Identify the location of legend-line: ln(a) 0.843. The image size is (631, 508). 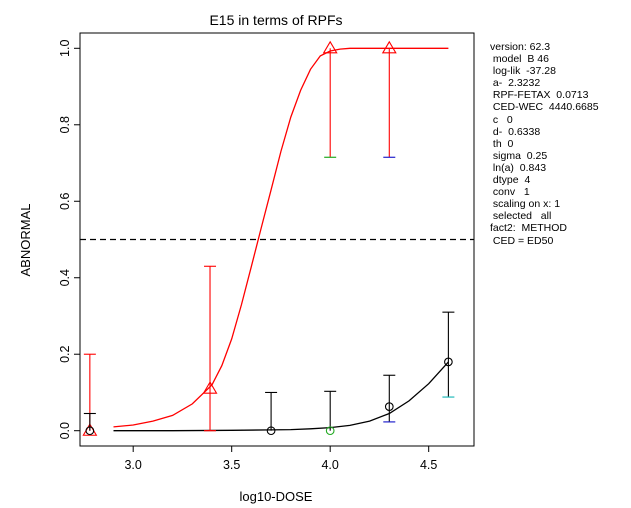
(518, 167).